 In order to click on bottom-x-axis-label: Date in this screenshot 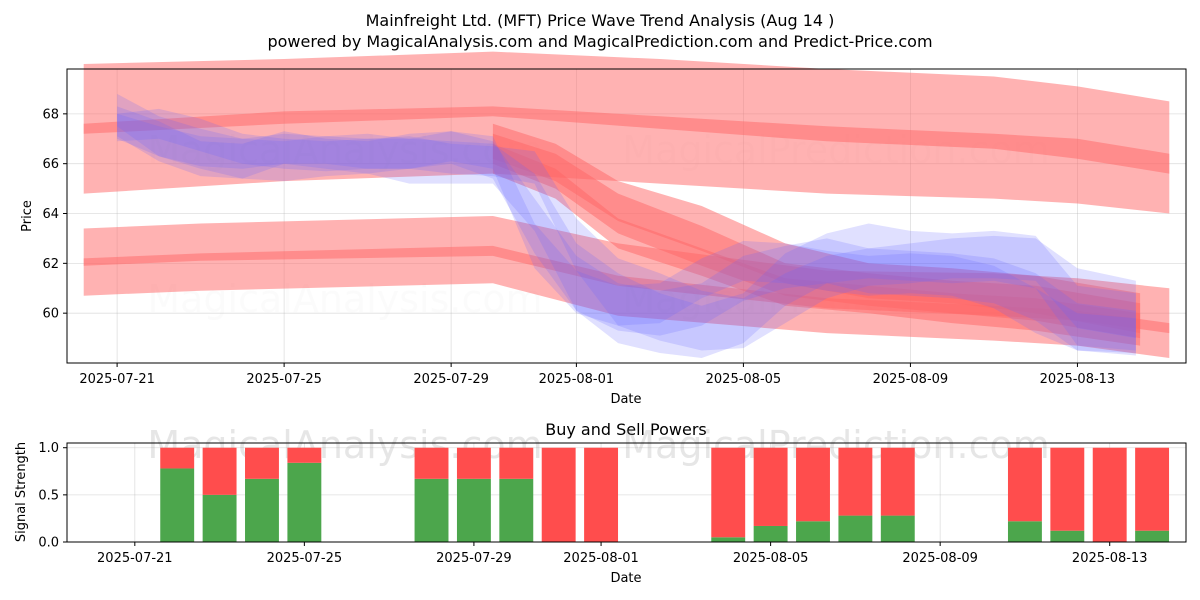, I will do `click(625, 578)`.